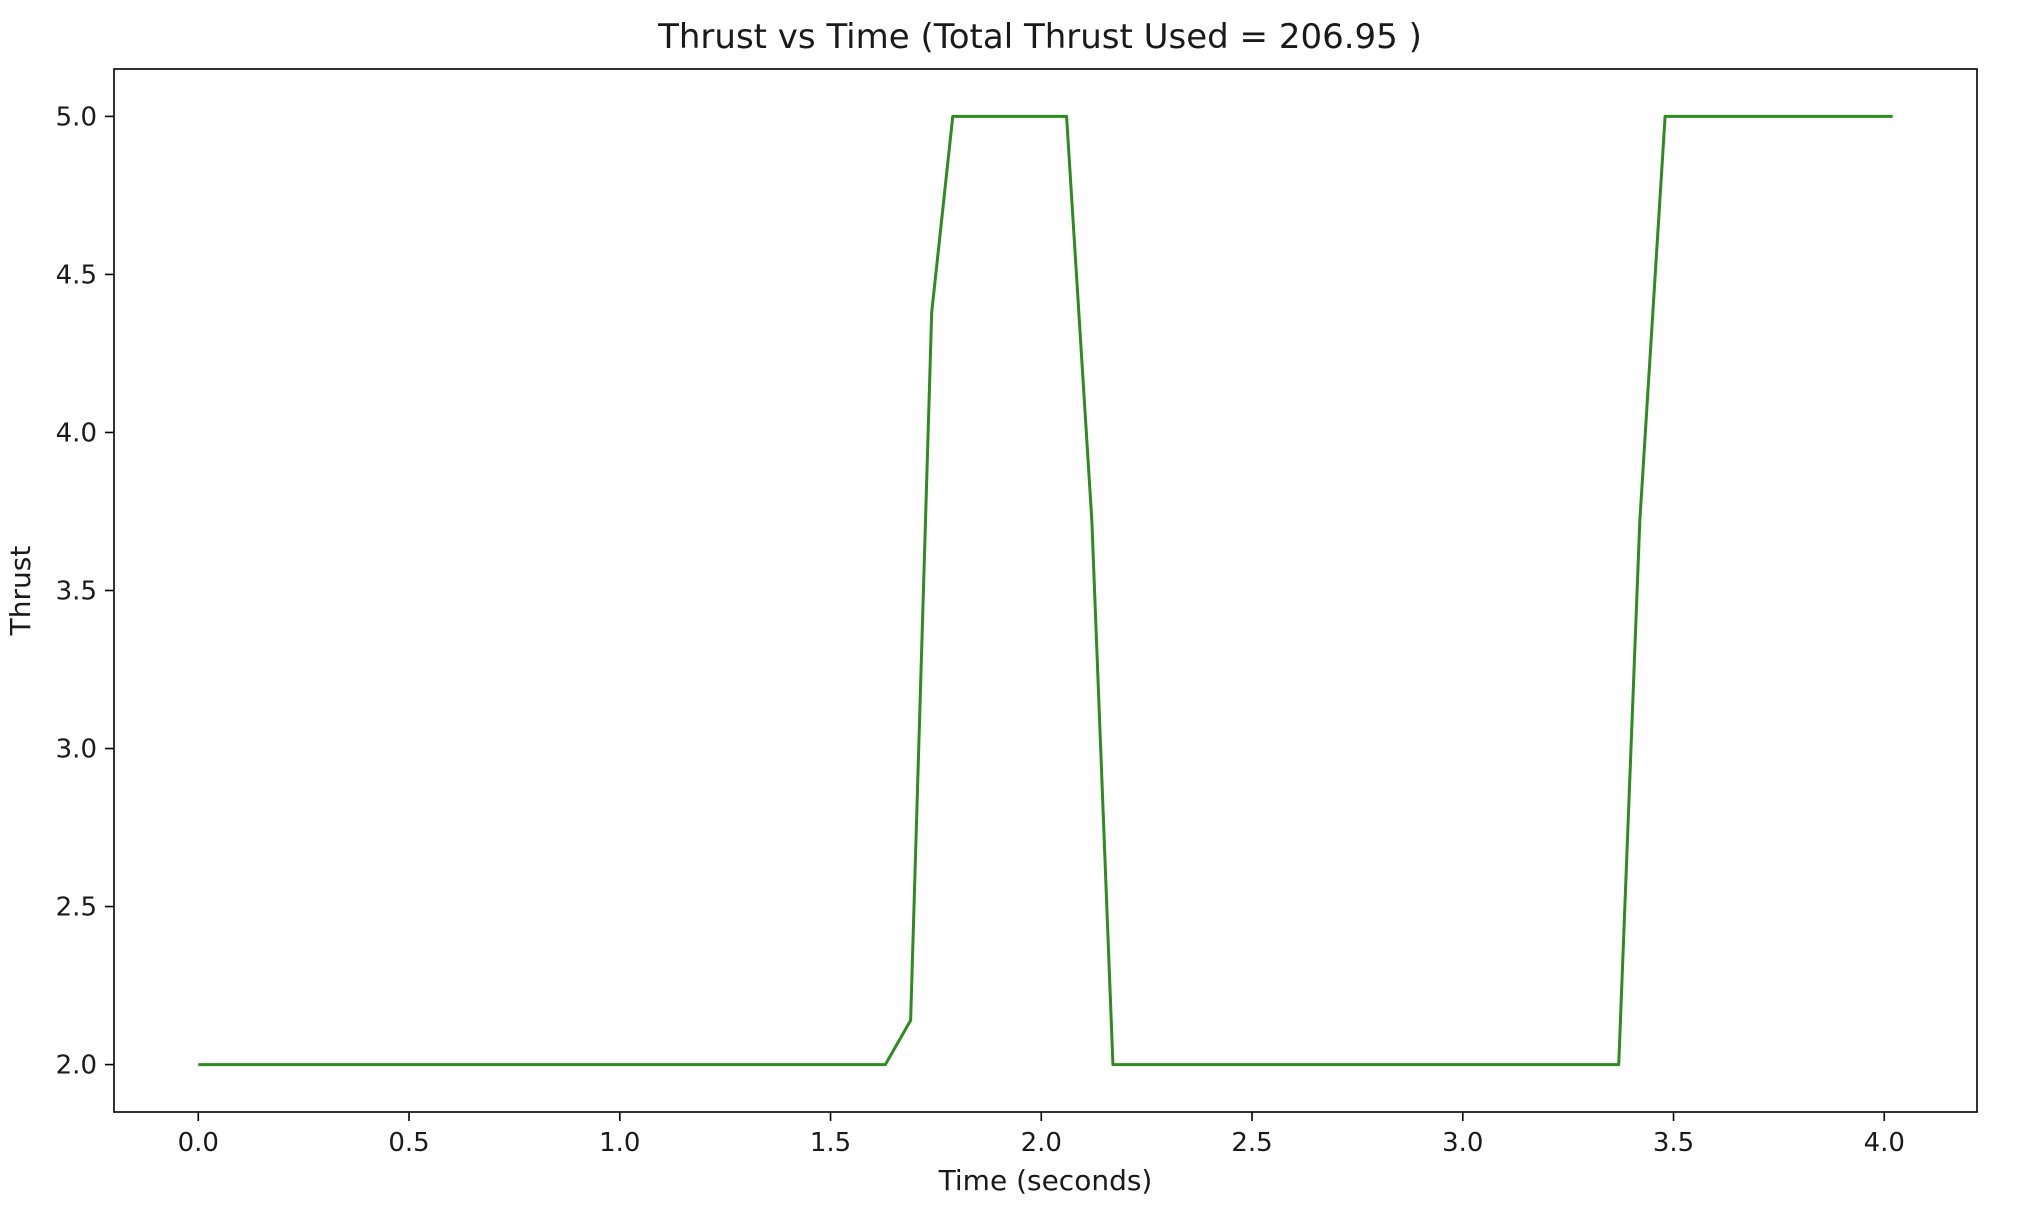 The height and width of the screenshot is (1206, 2044). Describe the element at coordinates (76, 1066) in the screenshot. I see `y-tick-label: 2.0` at that location.